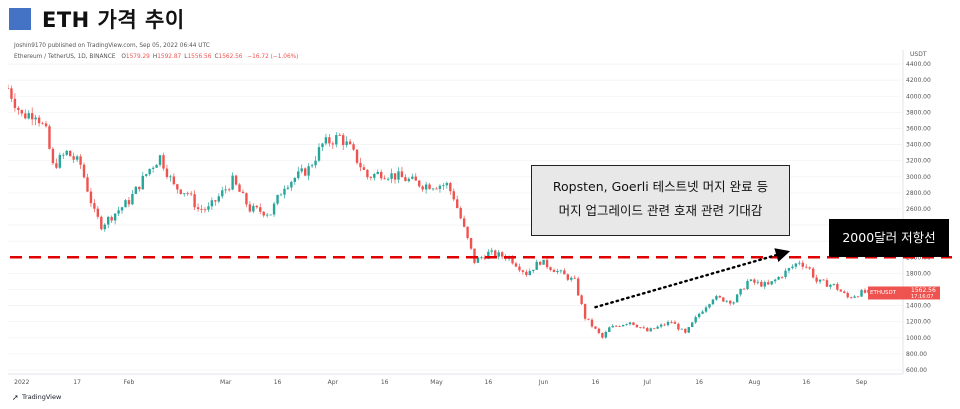 This screenshot has height=409, width=960. What do you see at coordinates (226, 382) in the screenshot?
I see `x-tick-label: Mar` at bounding box center [226, 382].